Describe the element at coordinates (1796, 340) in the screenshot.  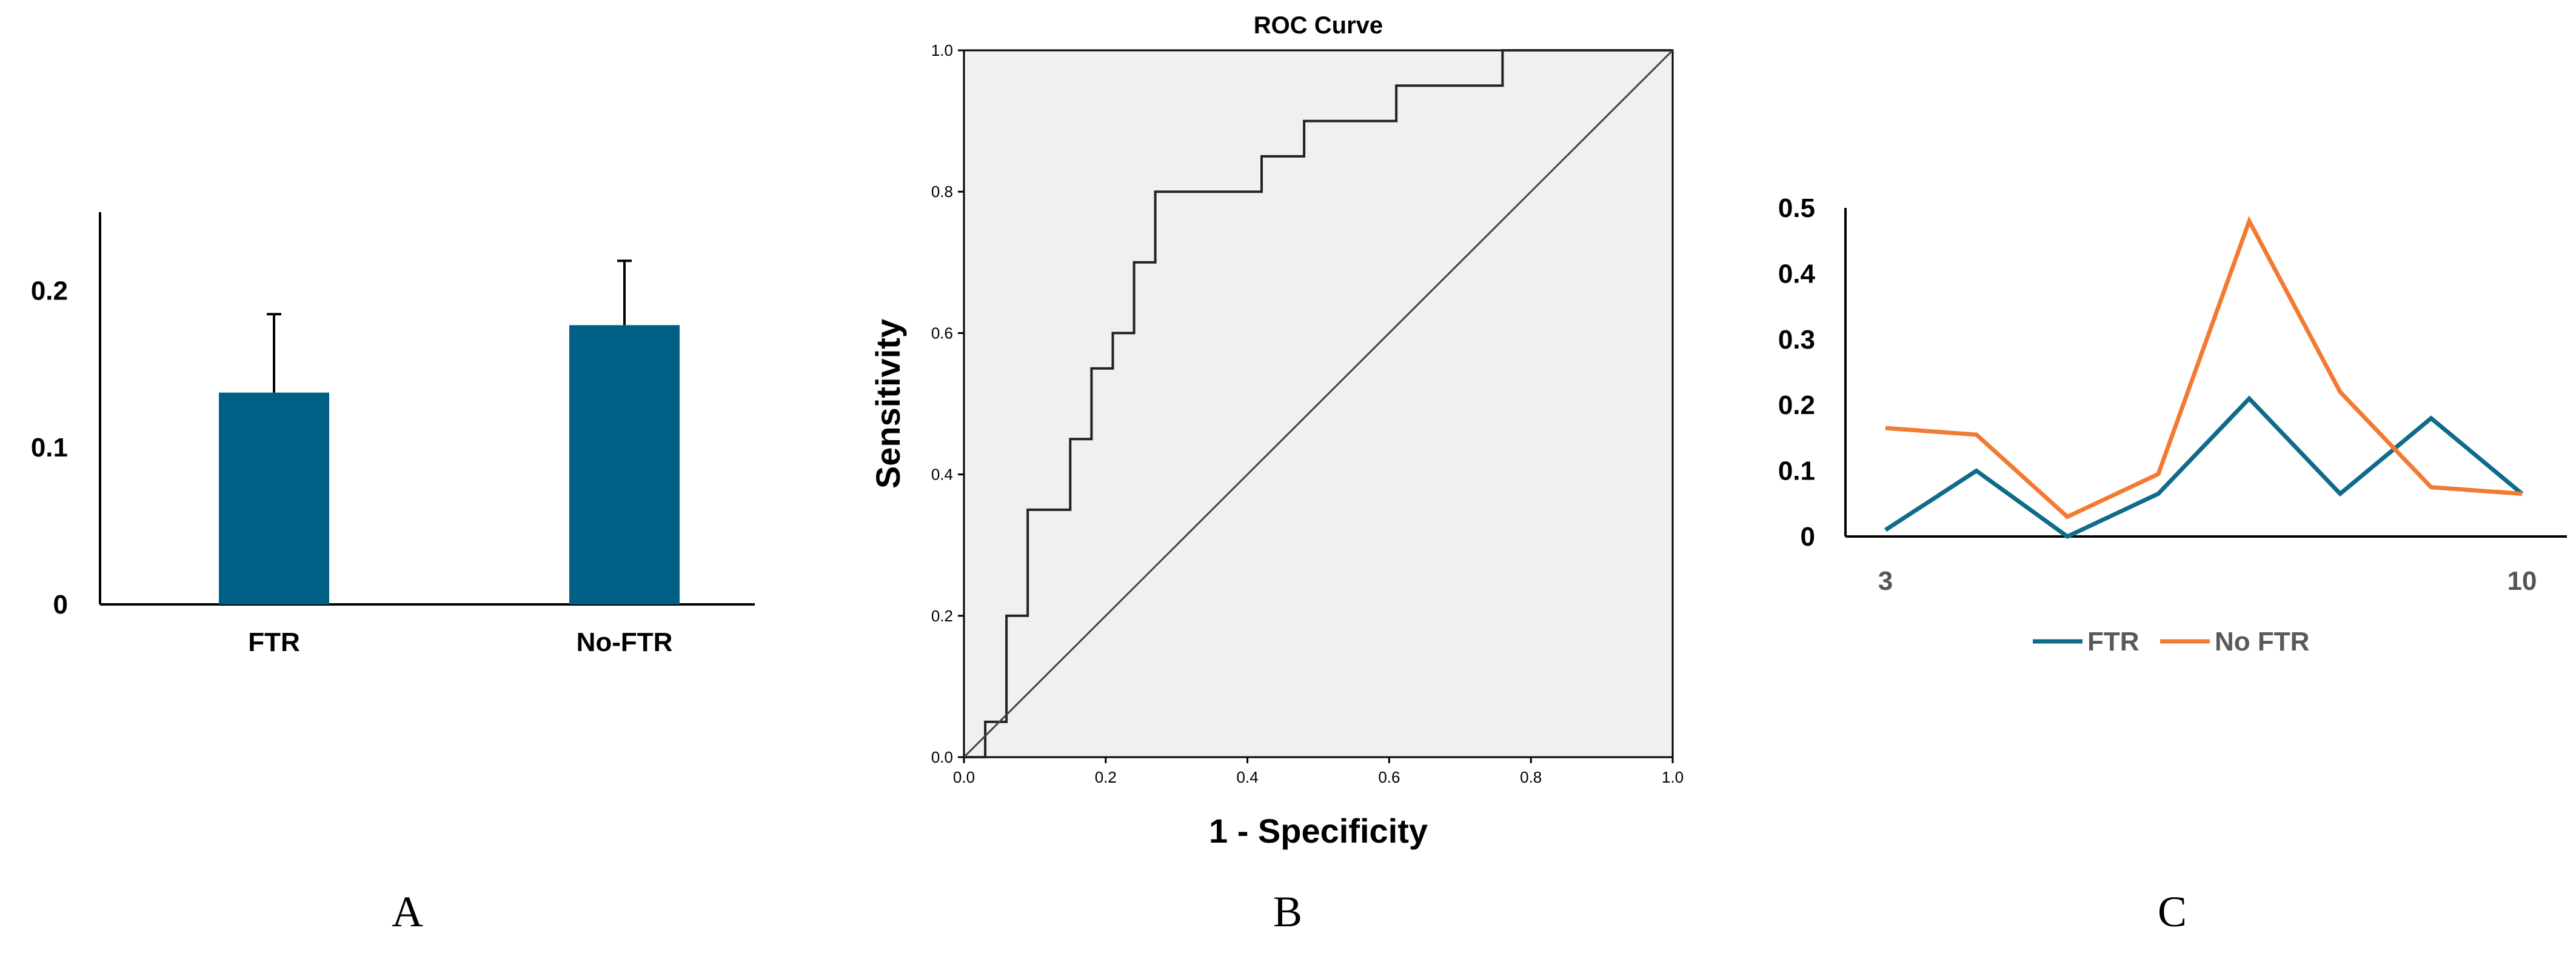
I see `y-tick-label: 0.3` at that location.